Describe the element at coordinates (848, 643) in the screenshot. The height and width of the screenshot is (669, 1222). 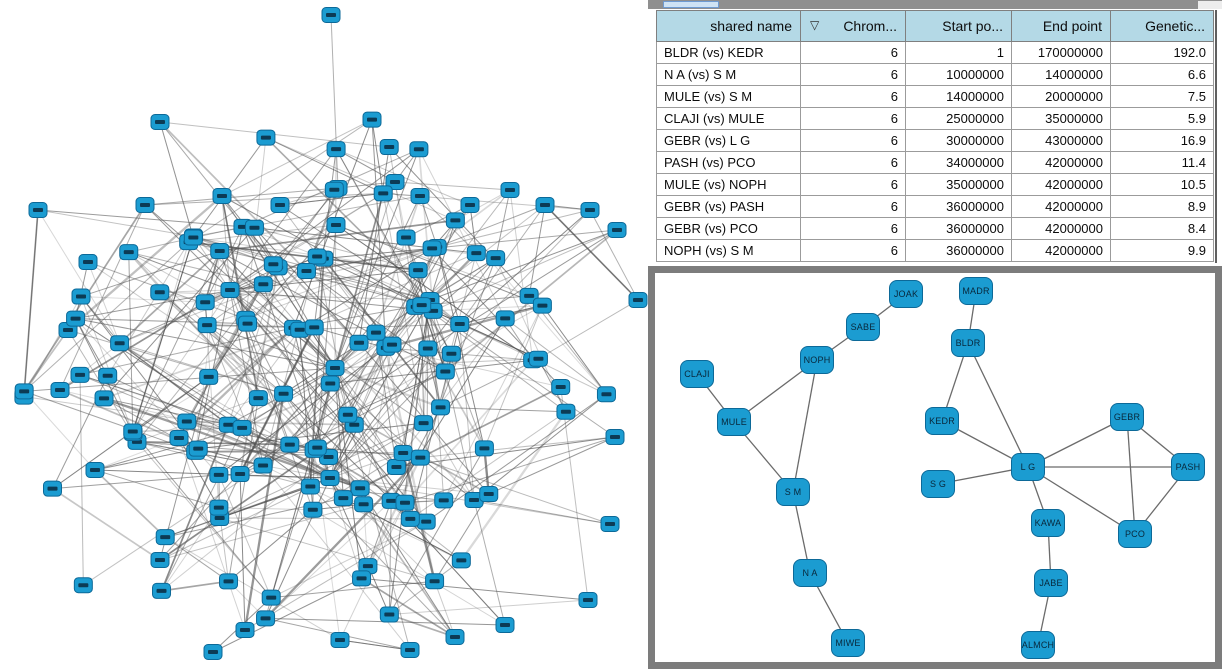
I see `network-node-miwe: MIWE` at that location.